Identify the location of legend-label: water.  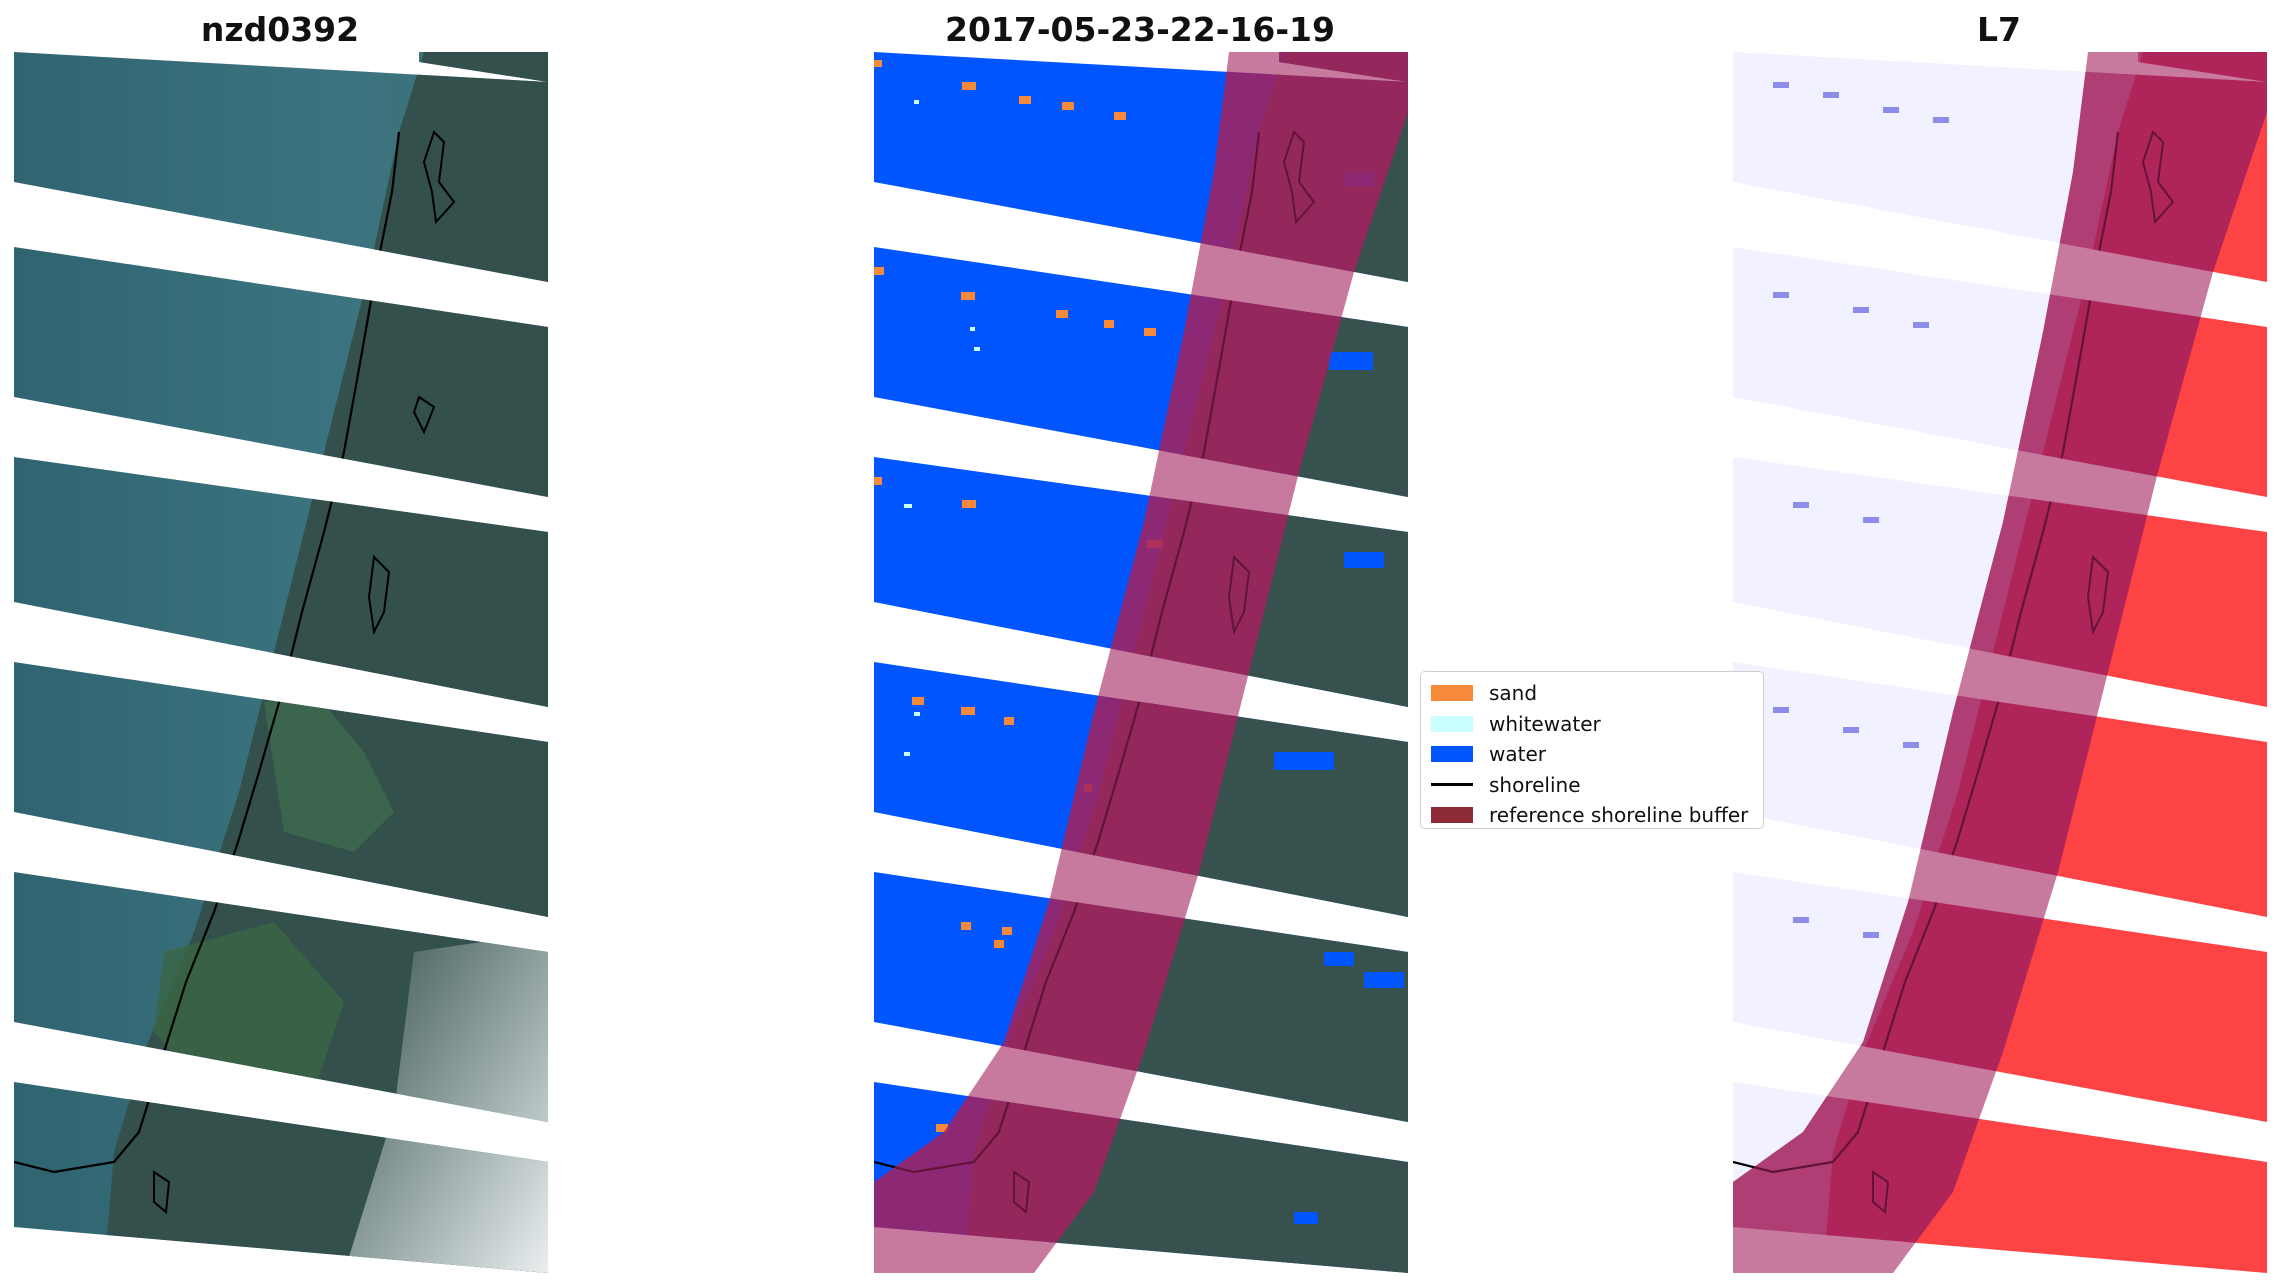
(1517, 754).